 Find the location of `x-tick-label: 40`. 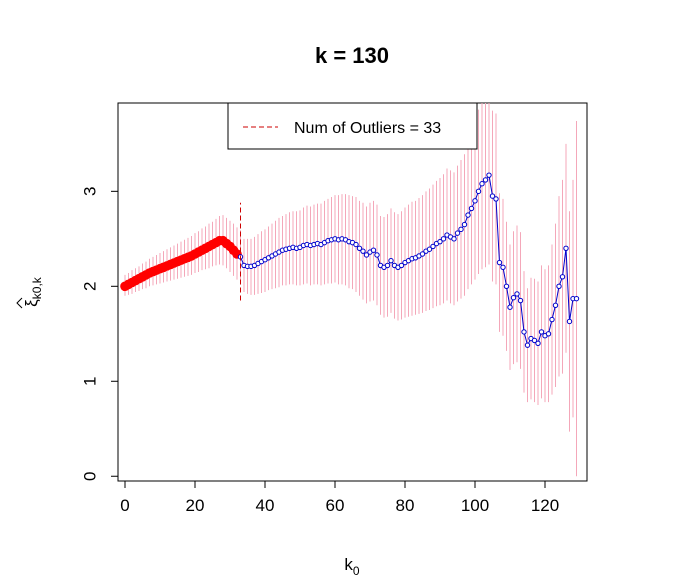

x-tick-label: 40 is located at coordinates (265, 505).